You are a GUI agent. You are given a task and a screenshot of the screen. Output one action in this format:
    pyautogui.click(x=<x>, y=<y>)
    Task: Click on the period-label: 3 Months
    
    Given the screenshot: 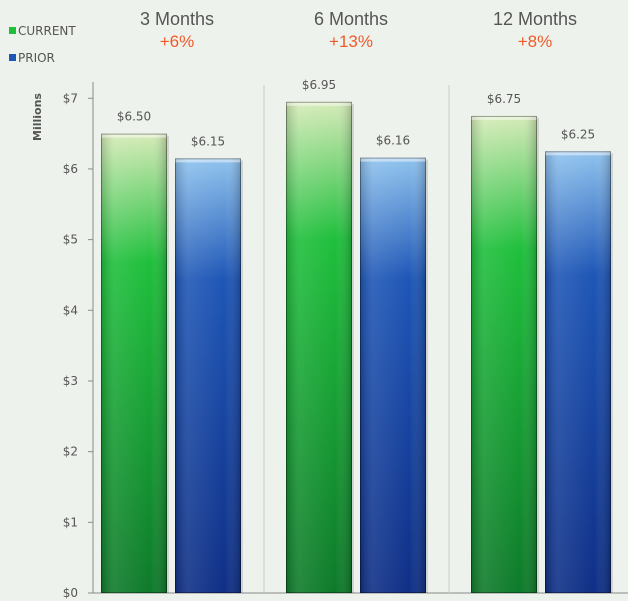 What is the action you would take?
    pyautogui.click(x=177, y=19)
    